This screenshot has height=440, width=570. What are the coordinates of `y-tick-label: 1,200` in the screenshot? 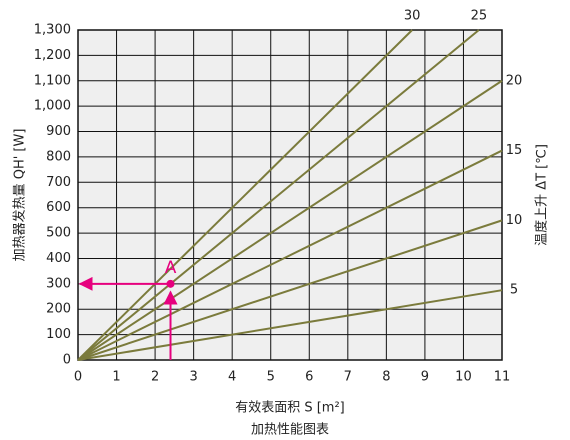 It's located at (52, 55).